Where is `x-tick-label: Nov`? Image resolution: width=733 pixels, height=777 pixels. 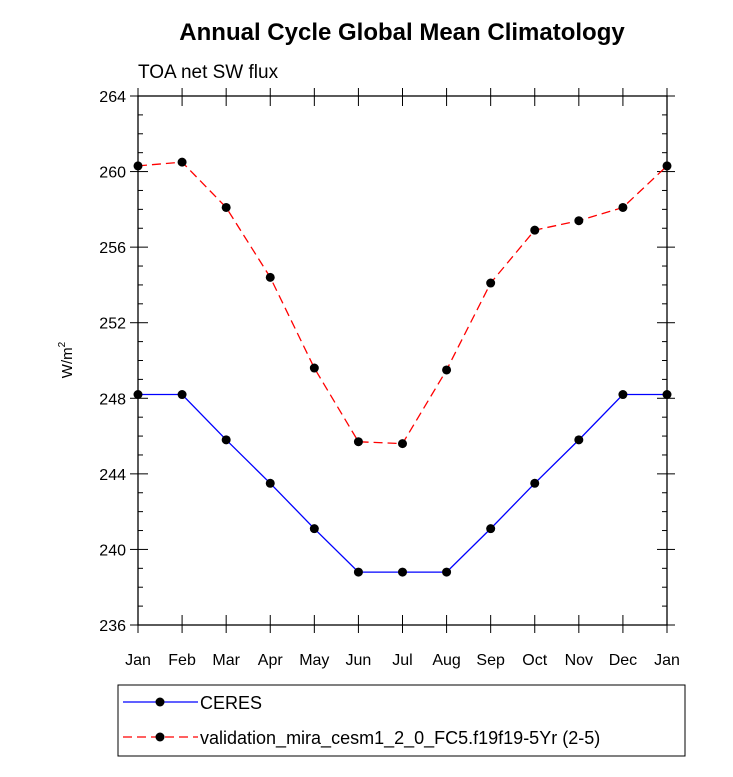 x-tick-label: Nov is located at coordinates (579, 660).